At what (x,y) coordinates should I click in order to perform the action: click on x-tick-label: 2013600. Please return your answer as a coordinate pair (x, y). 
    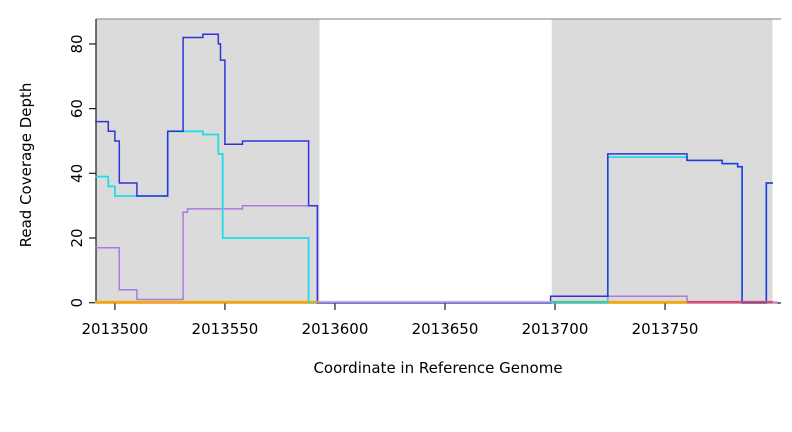
    Looking at the image, I should click on (335, 329).